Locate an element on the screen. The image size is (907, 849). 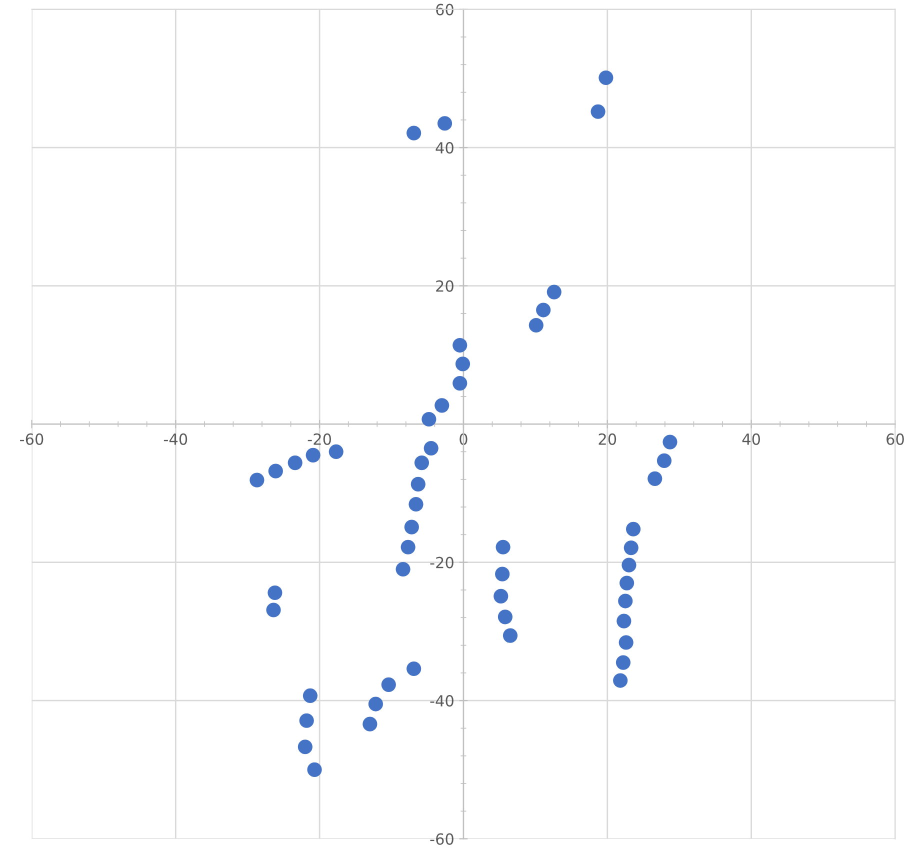
y-tick-label: -60 is located at coordinates (442, 839).